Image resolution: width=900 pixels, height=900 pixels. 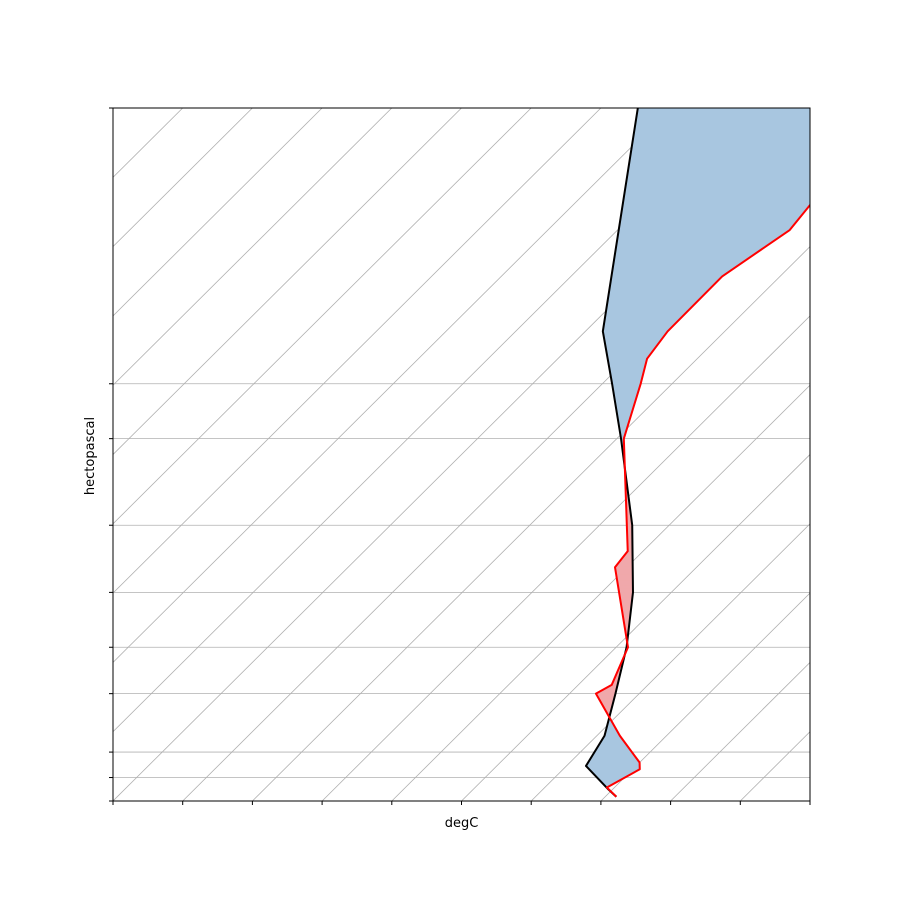 What do you see at coordinates (183, 178) in the screenshot?
I see `isotherm--130` at bounding box center [183, 178].